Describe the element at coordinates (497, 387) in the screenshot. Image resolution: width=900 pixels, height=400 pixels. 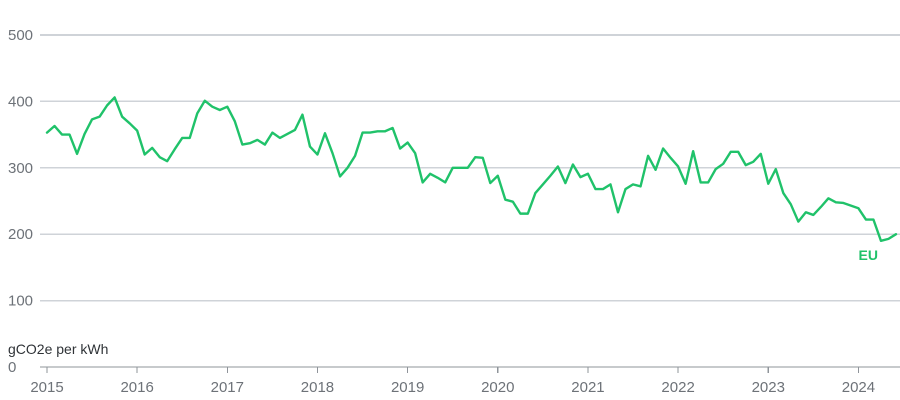
I see `x-tick-label: 2020` at that location.